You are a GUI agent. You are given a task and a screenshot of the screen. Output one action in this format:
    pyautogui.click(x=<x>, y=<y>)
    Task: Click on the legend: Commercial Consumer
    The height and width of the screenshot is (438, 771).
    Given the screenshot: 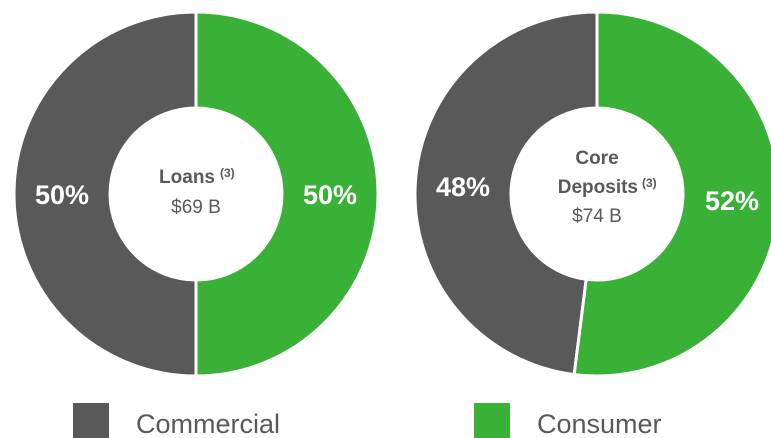 What is the action you would take?
    pyautogui.click(x=367, y=420)
    